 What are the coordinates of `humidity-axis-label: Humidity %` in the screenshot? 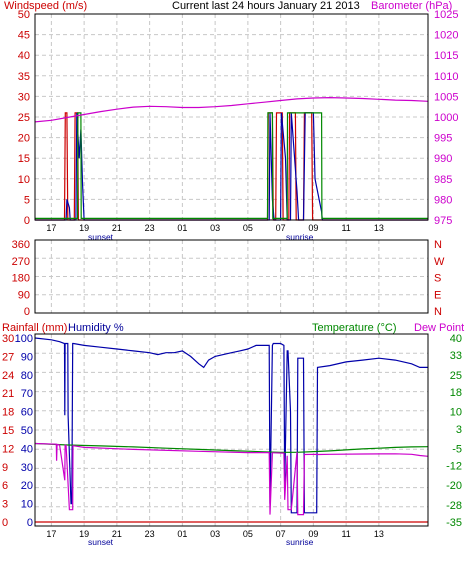 It's located at (96, 328).